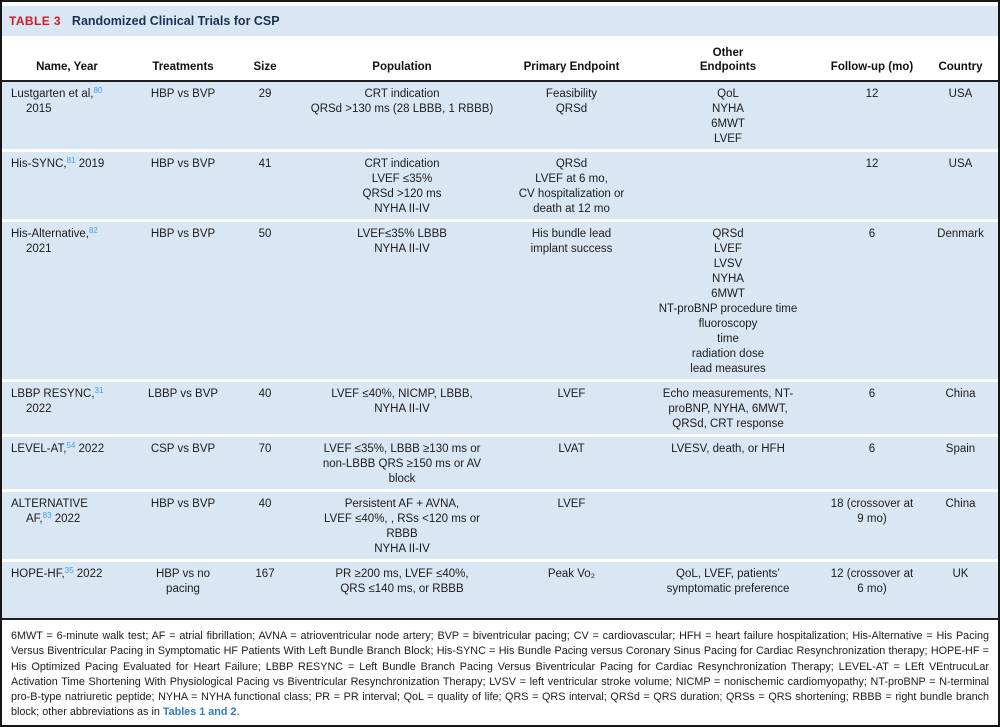 The width and height of the screenshot is (1000, 727). I want to click on column-header-other-endpoints: Other Endpoints, so click(728, 60).